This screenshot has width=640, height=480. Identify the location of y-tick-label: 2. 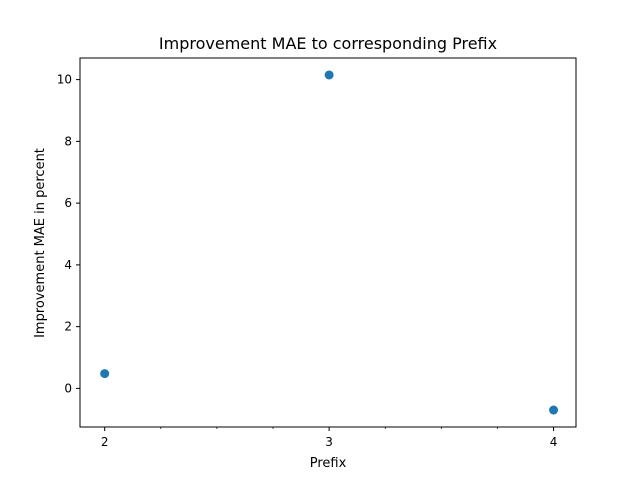
(68, 327).